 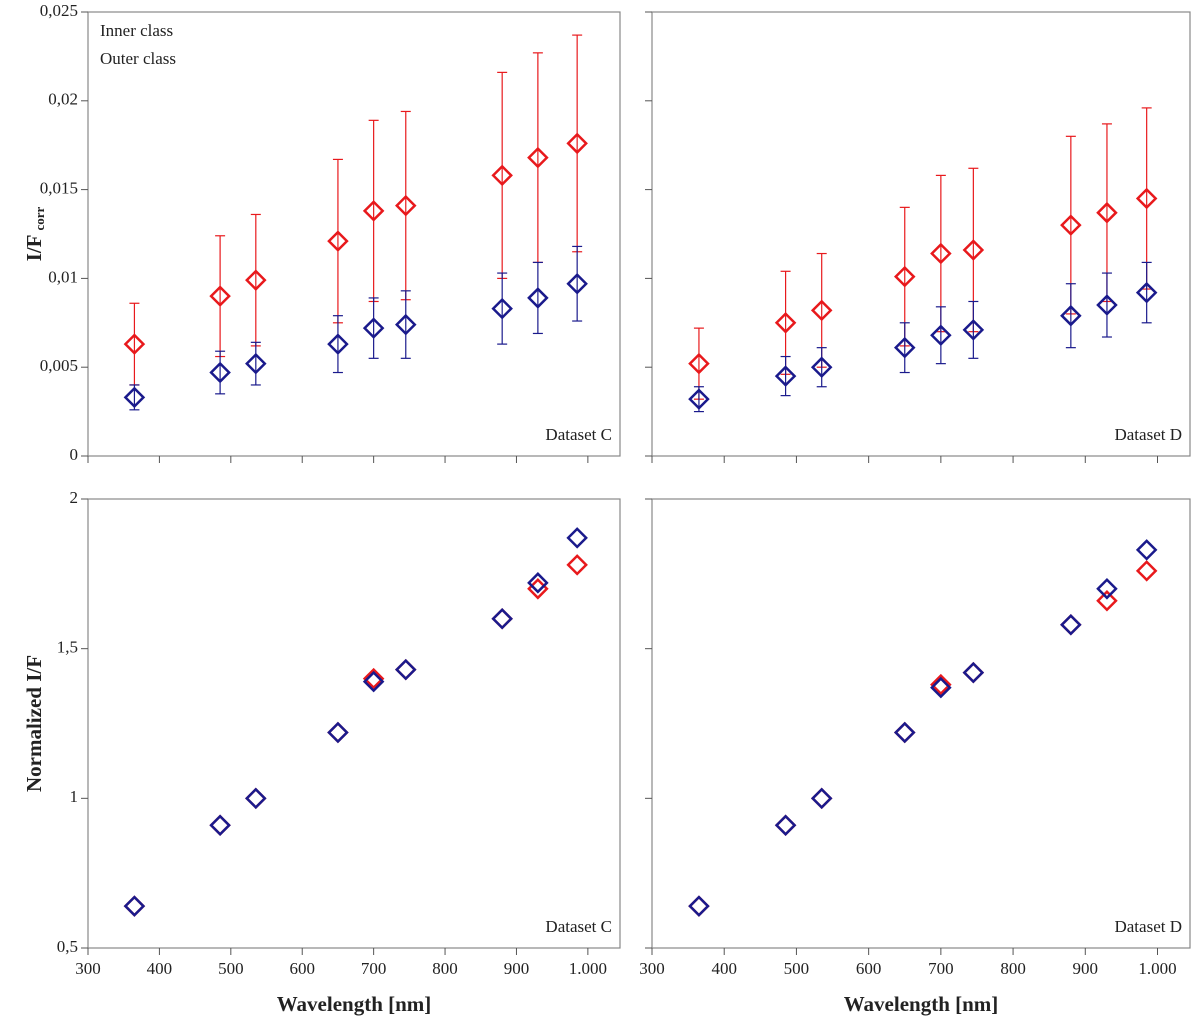 What do you see at coordinates (74, 796) in the screenshot?
I see `y-tick-label: 1` at bounding box center [74, 796].